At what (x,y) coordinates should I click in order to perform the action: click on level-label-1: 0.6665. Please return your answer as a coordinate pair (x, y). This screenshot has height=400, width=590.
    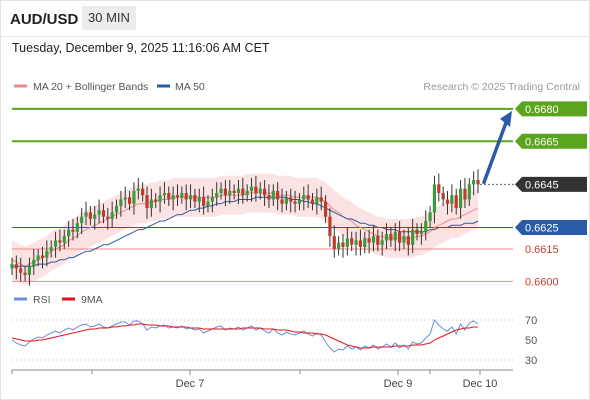
    Looking at the image, I should click on (551, 141).